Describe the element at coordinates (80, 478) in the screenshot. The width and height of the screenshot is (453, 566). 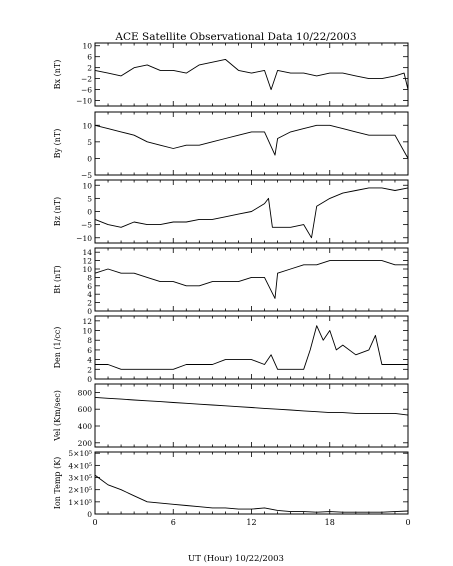
I see `y-tick-label: 3×10⁵` at that location.